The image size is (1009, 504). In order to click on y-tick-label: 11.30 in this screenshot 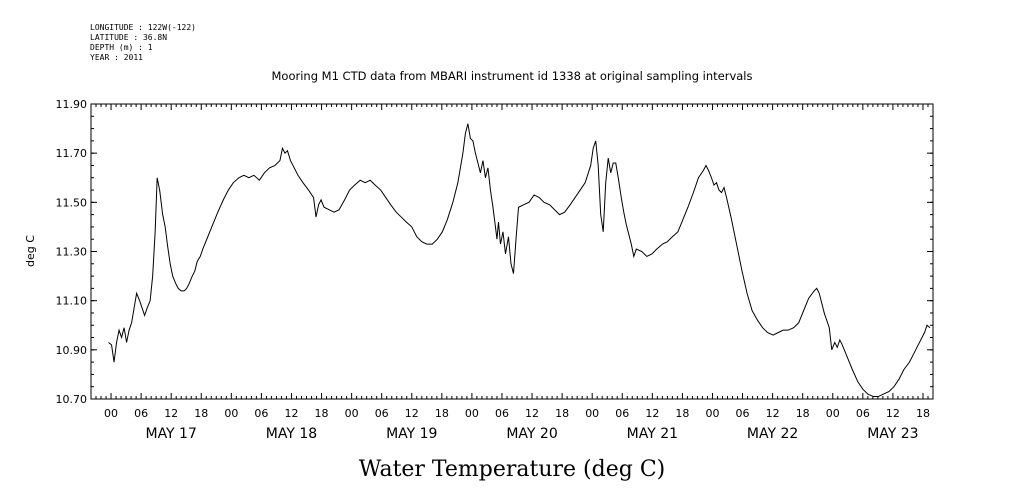, I will do `click(72, 252)`.